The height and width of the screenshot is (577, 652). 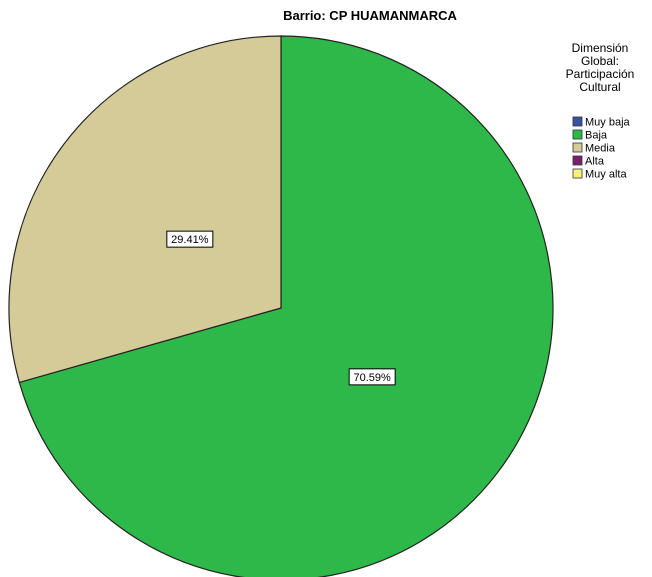 What do you see at coordinates (370, 15) in the screenshot?
I see `chart-title: Barrio: CP HUAMANMARCA` at bounding box center [370, 15].